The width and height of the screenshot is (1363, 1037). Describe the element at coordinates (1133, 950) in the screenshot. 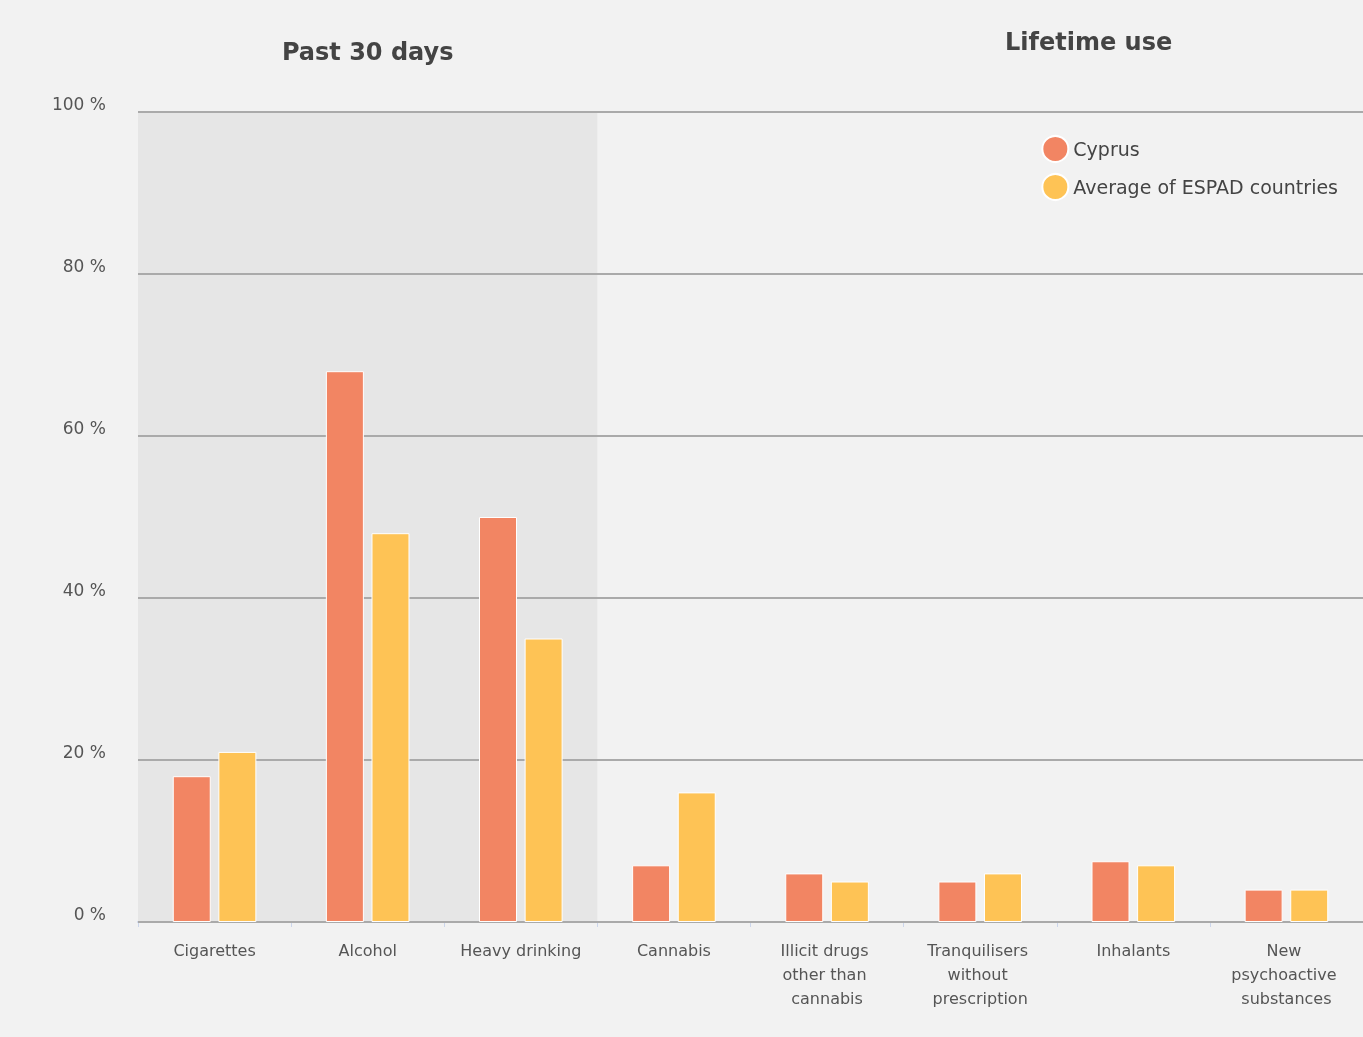

I see `x-tick-label: Inhalants` at that location.